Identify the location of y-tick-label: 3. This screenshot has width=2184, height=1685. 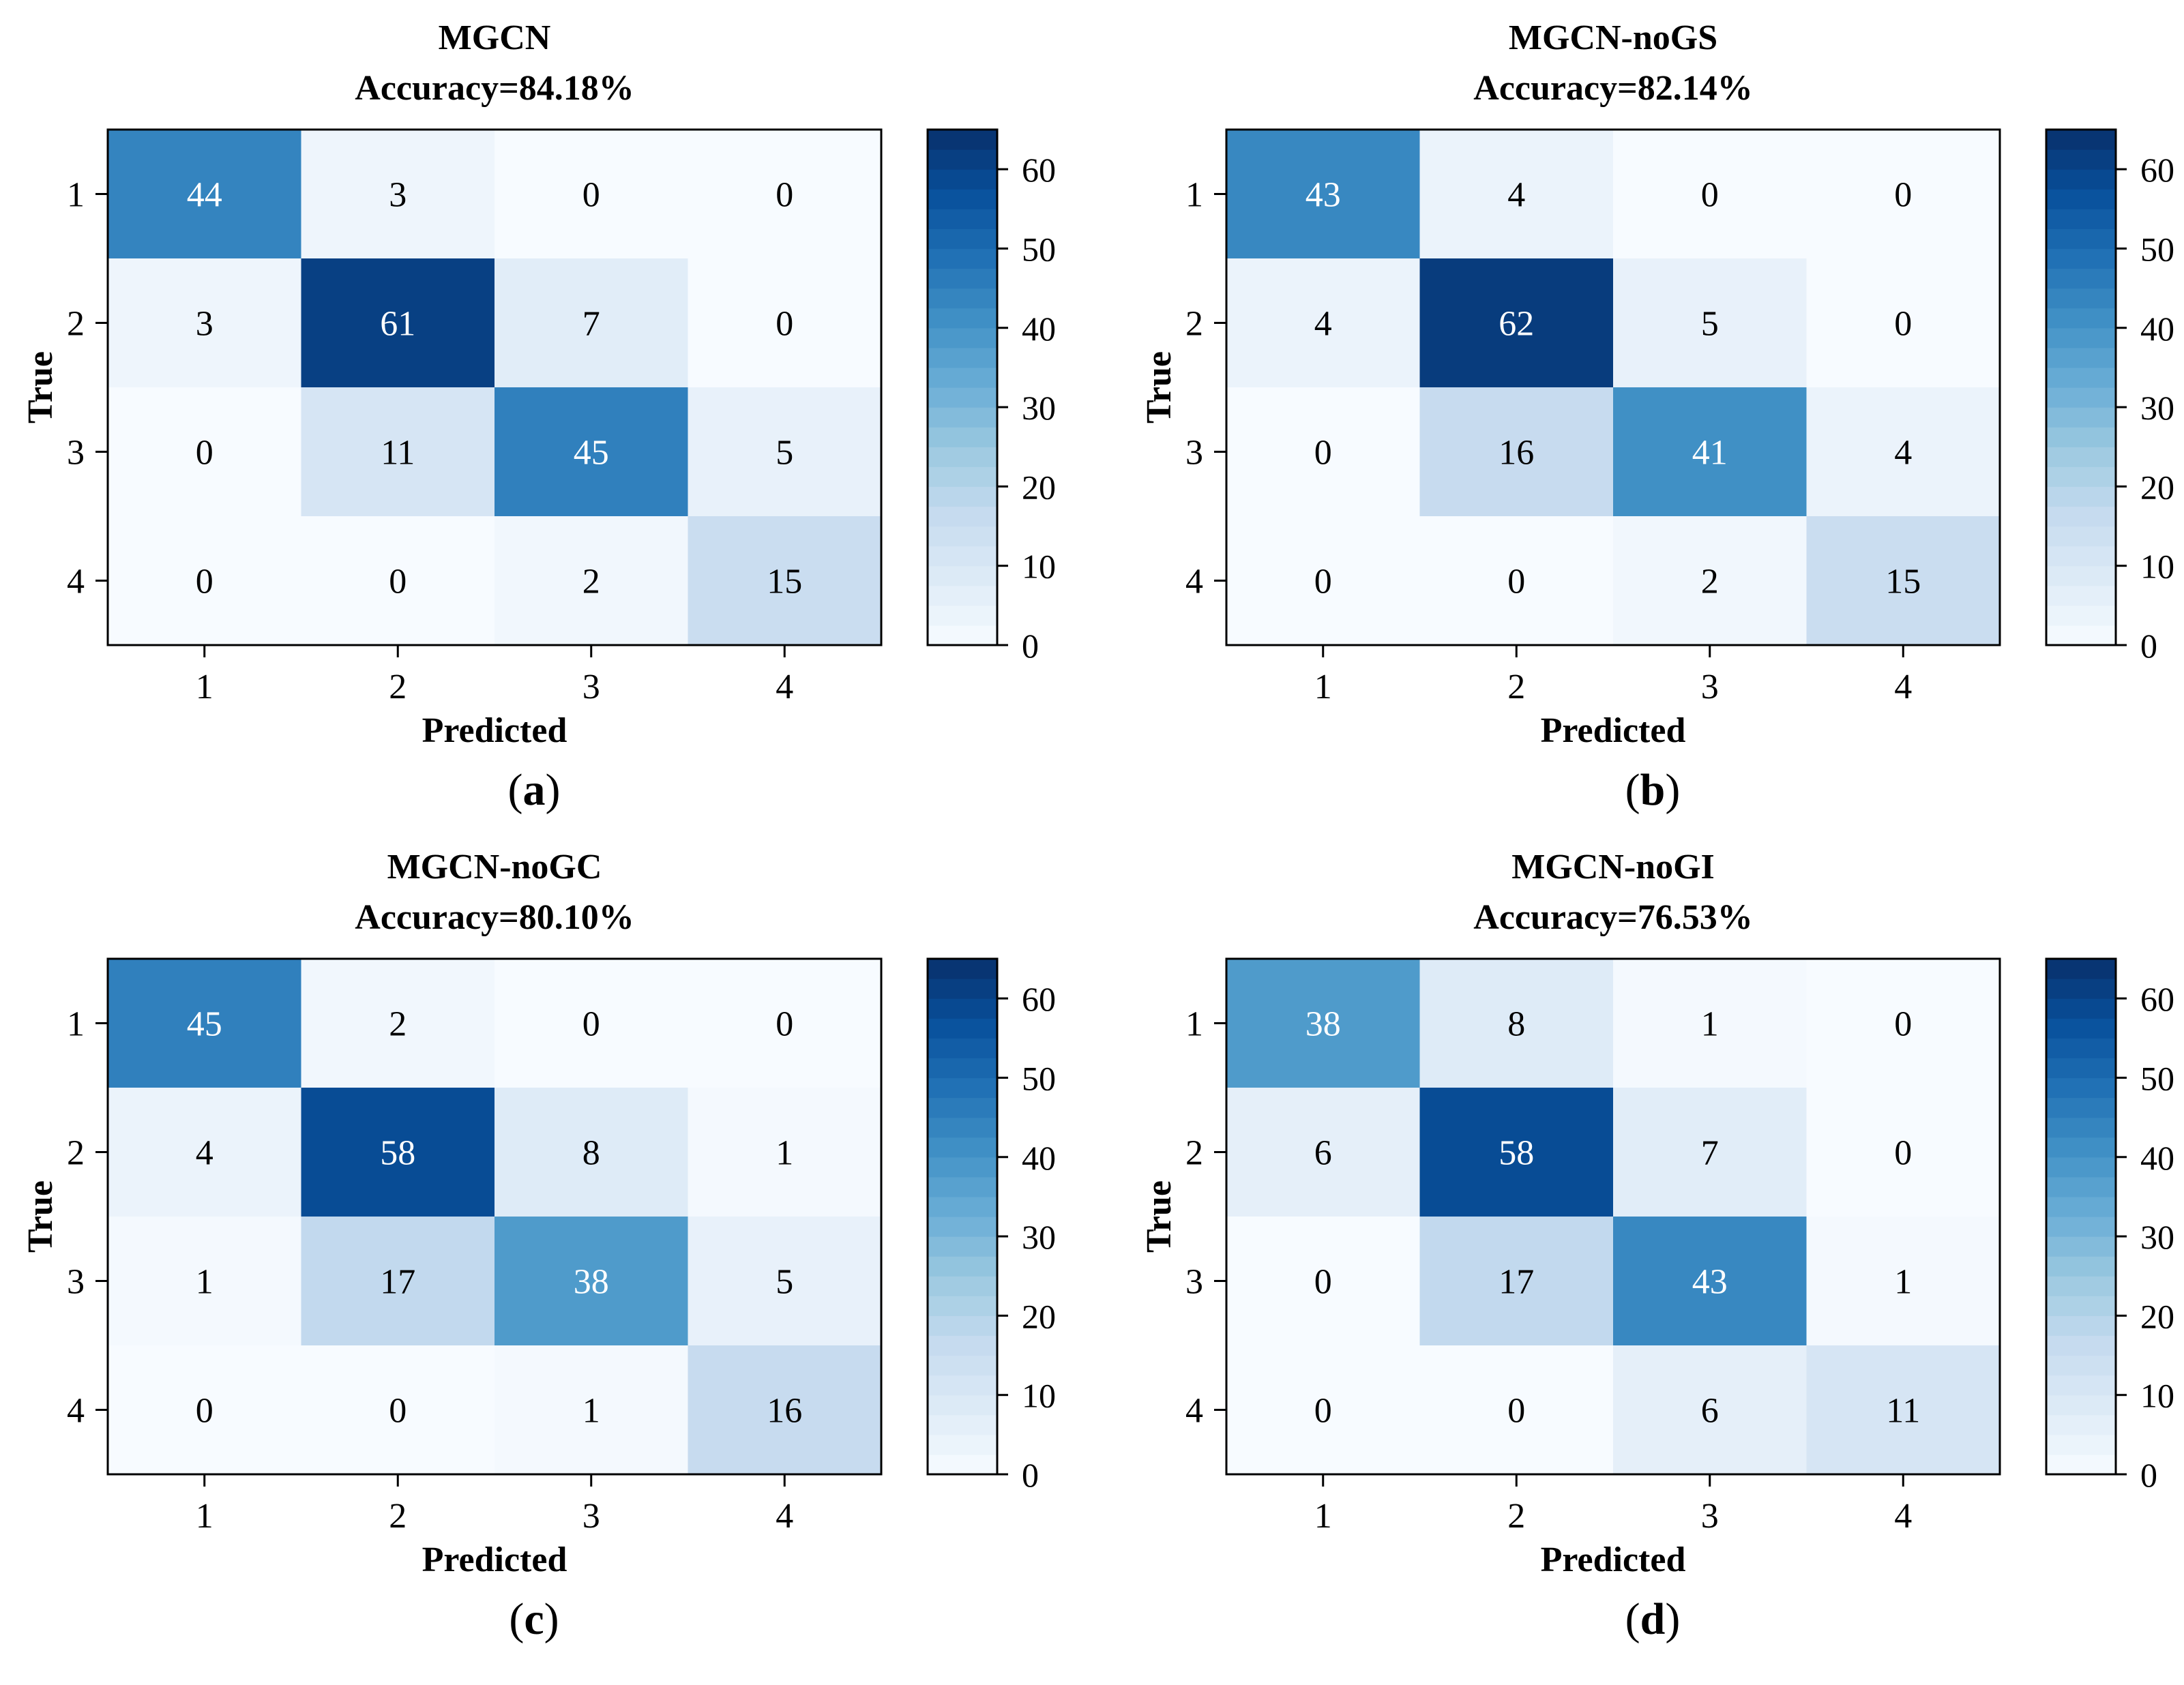
(1194, 454).